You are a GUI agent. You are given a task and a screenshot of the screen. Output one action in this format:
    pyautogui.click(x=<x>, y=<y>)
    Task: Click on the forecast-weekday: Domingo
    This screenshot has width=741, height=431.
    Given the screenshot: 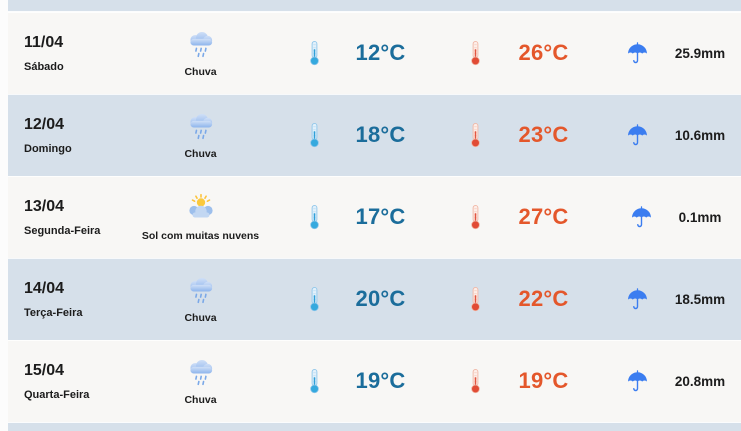 What is the action you would take?
    pyautogui.click(x=48, y=148)
    